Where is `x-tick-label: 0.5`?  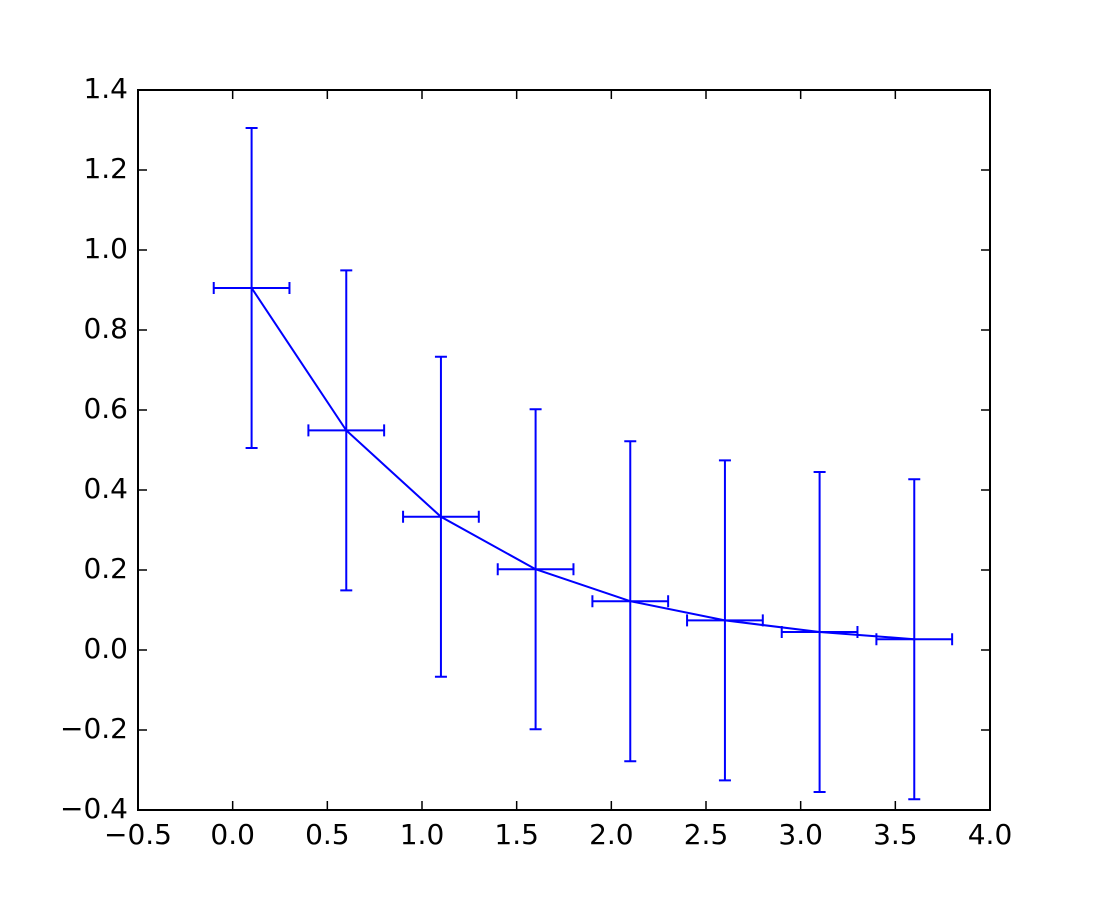 x-tick-label: 0.5 is located at coordinates (327, 834).